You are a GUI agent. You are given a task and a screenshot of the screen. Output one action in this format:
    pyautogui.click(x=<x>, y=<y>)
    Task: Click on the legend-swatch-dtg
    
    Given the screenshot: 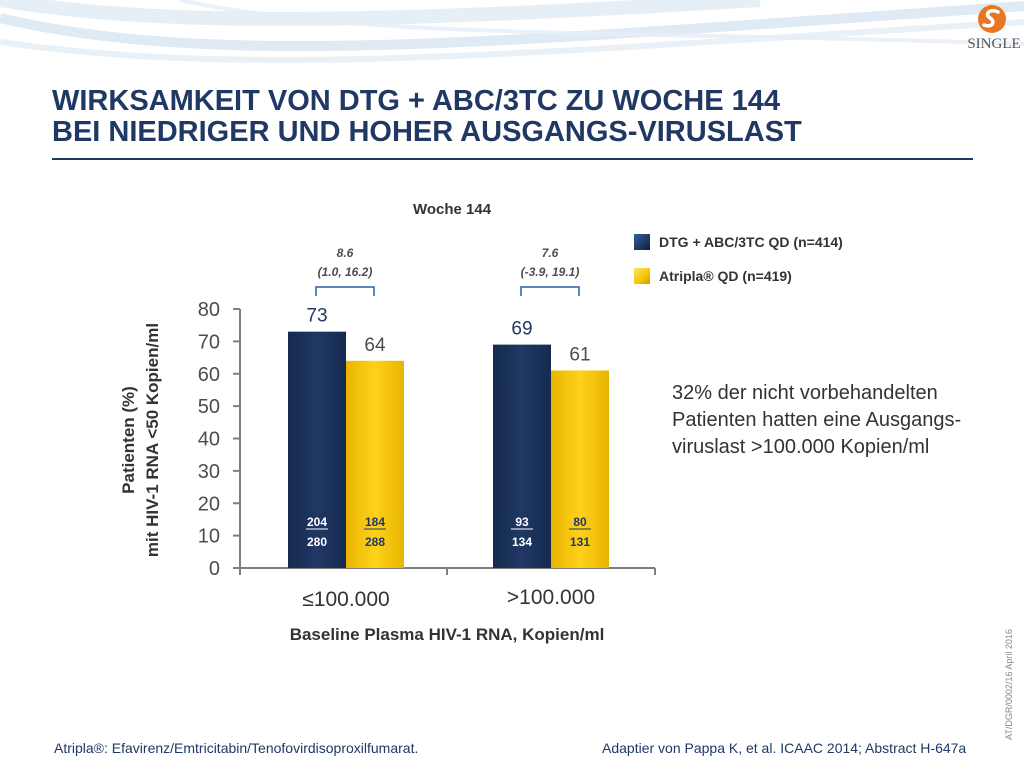 What is the action you would take?
    pyautogui.click(x=642, y=242)
    